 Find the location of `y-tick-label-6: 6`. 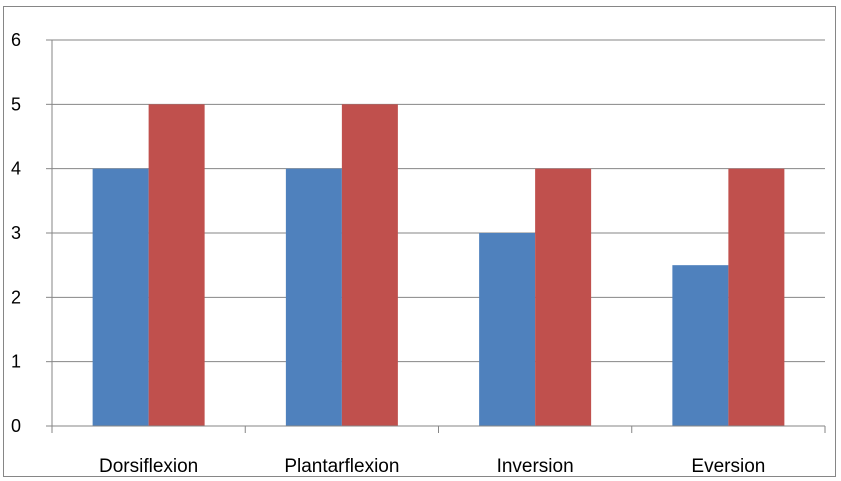

y-tick-label-6: 6 is located at coordinates (16, 40).